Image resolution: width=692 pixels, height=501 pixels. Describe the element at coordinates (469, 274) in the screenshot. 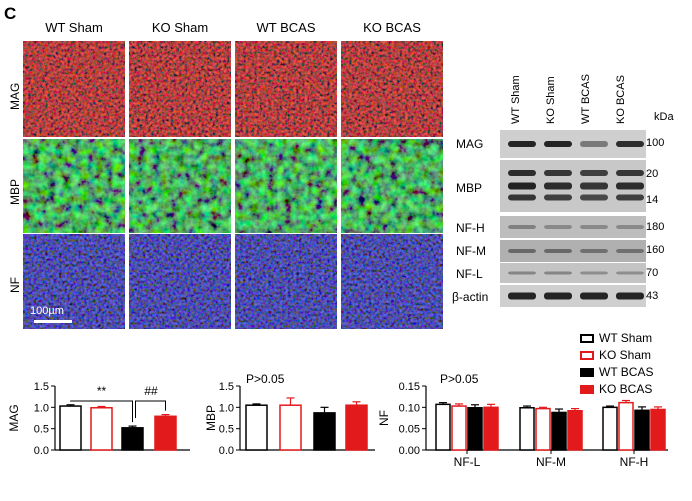

I see `wb-row-label: NF-L` at that location.